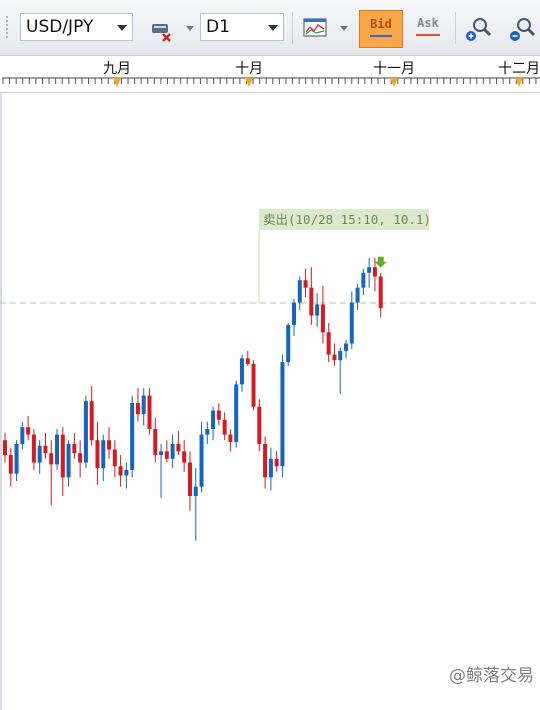 This screenshot has width=540, height=710. I want to click on chart-type-button, so click(315, 29).